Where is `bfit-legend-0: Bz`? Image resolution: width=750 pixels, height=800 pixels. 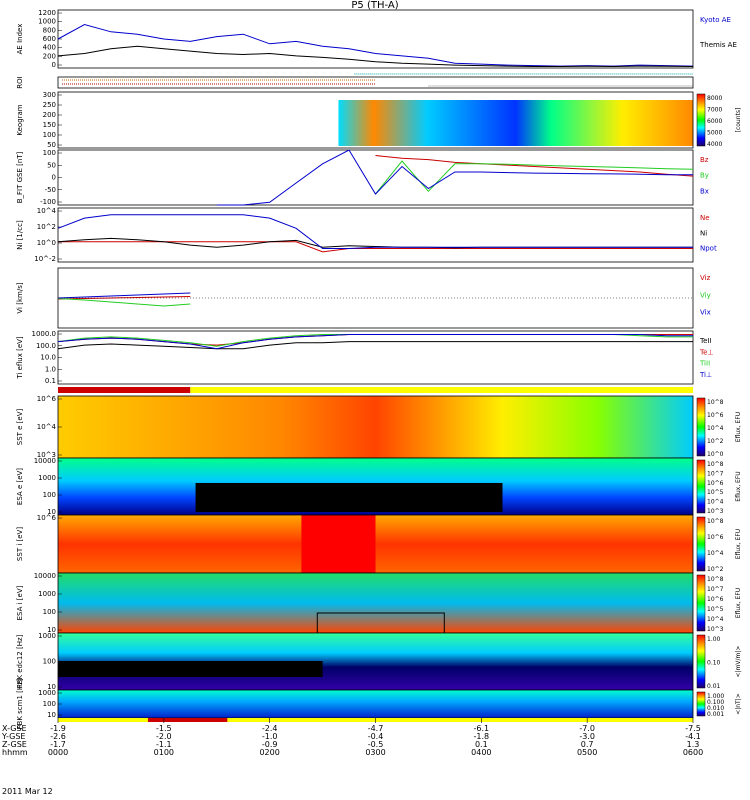
bfit-legend-0: Bz is located at coordinates (704, 160).